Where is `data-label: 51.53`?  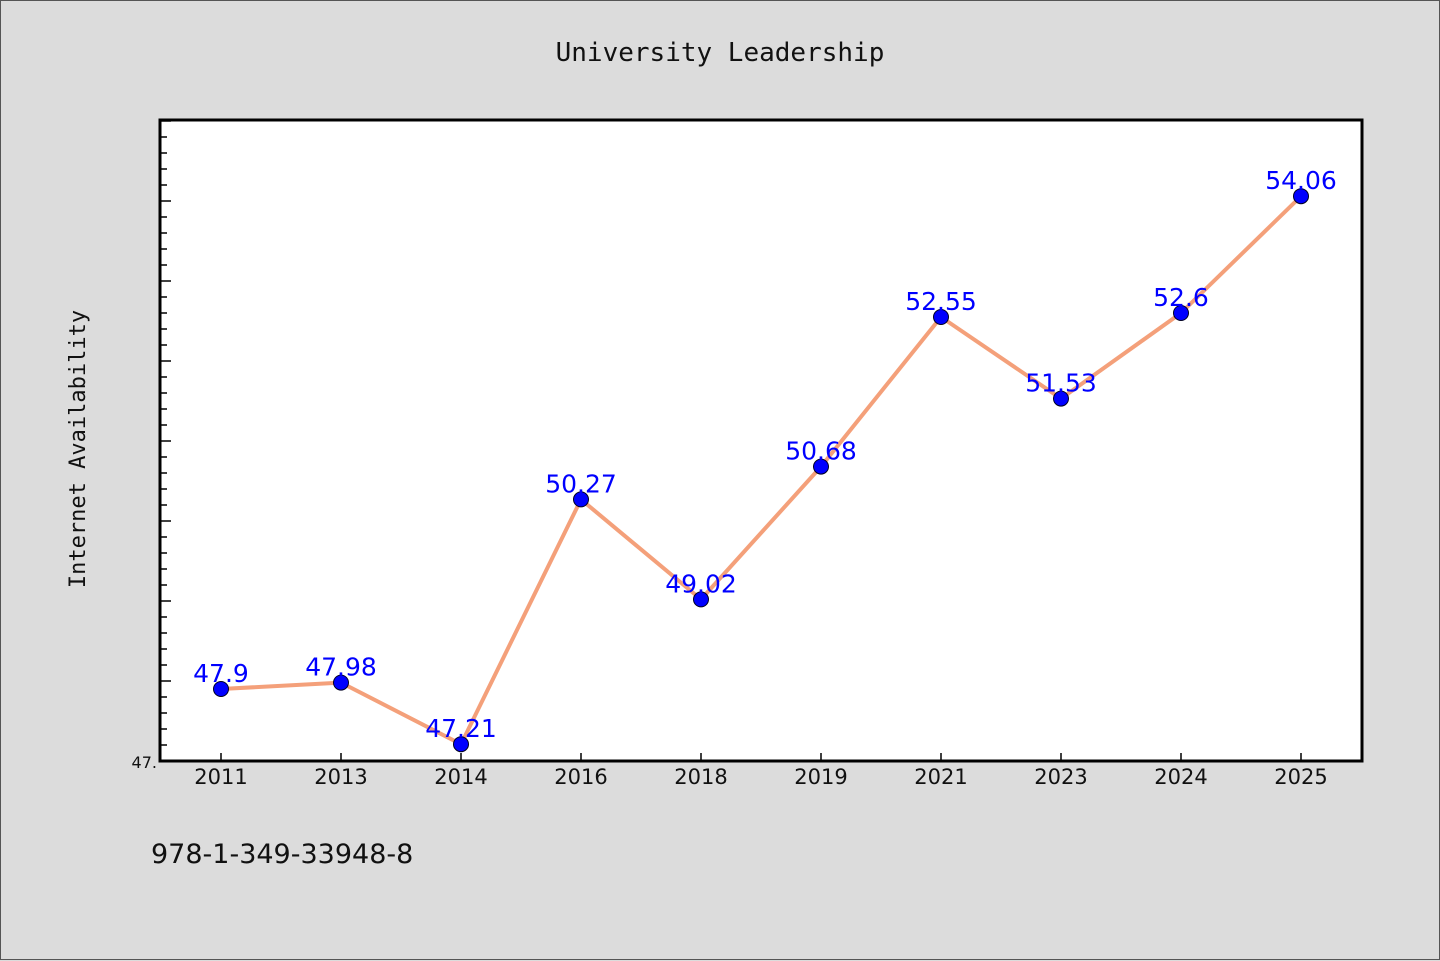
data-label: 51.53 is located at coordinates (1061, 383).